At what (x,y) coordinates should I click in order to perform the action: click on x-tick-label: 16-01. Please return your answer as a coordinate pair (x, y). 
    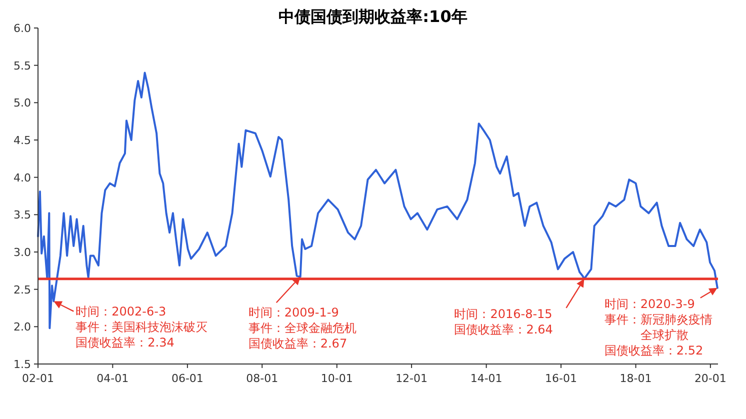
    Looking at the image, I should click on (561, 378).